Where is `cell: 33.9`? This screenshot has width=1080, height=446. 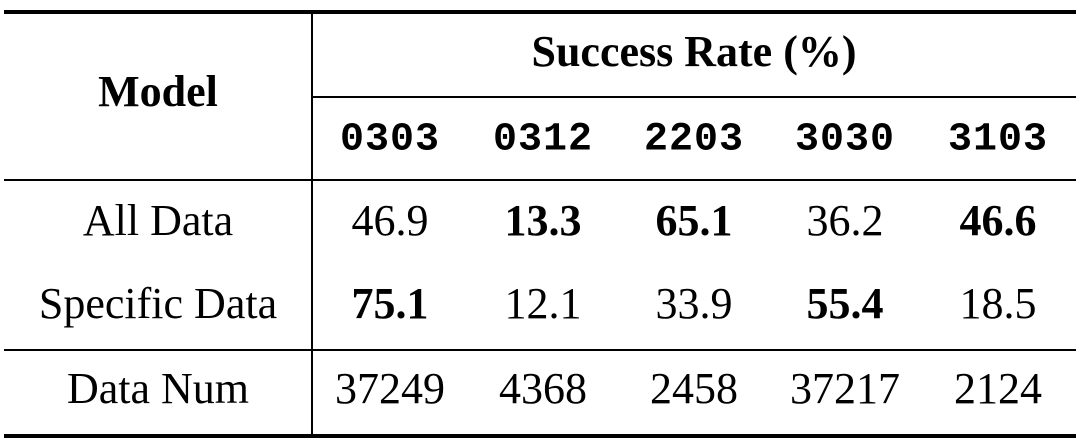 cell: 33.9 is located at coordinates (694, 303).